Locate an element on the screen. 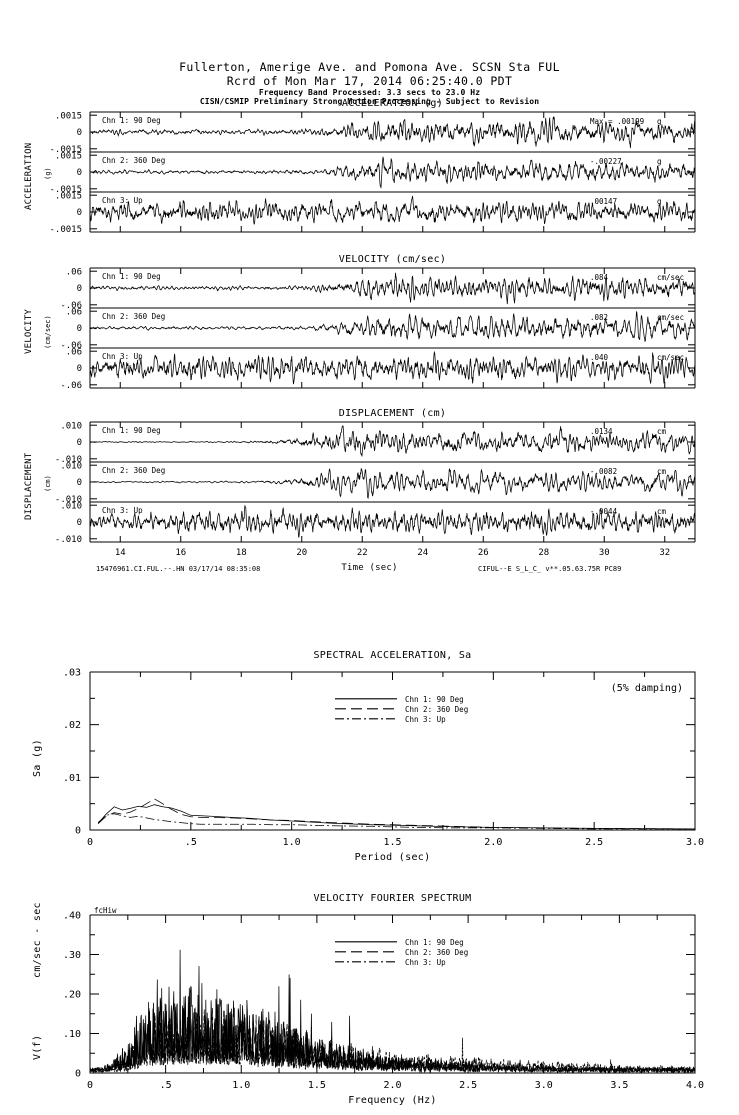 The width and height of the screenshot is (739, 1115). y-tick-label: .01 is located at coordinates (72, 778).